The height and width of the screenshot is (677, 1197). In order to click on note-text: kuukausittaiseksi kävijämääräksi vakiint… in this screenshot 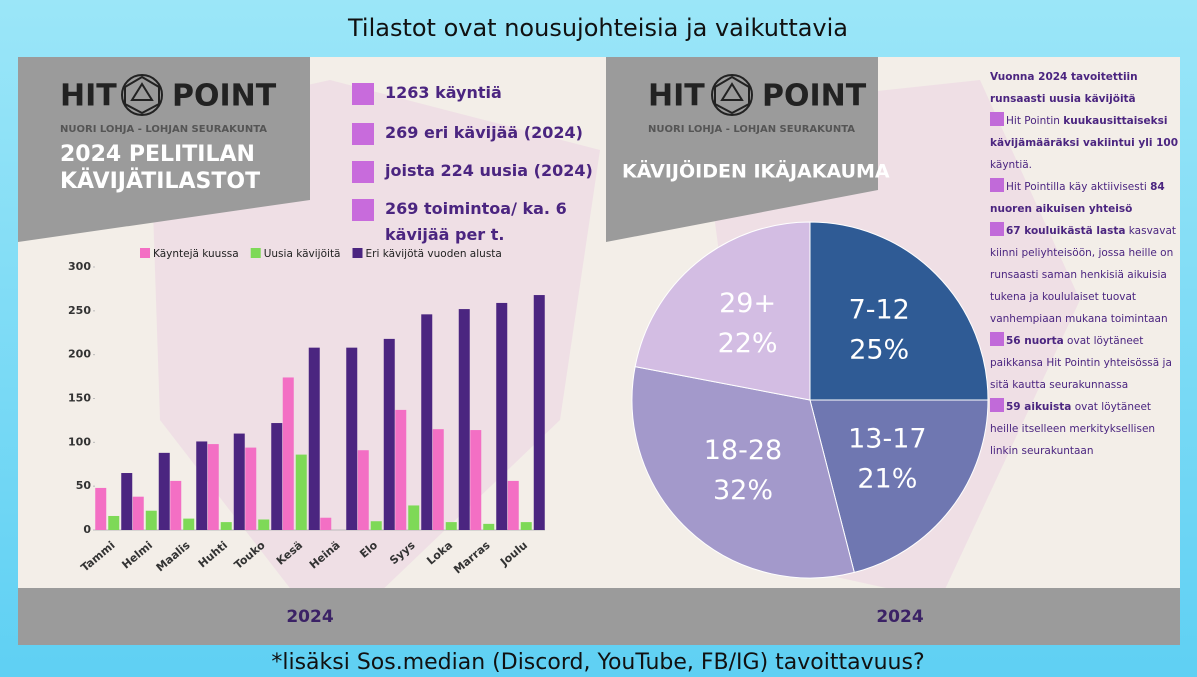, I will do `click(1084, 132)`.